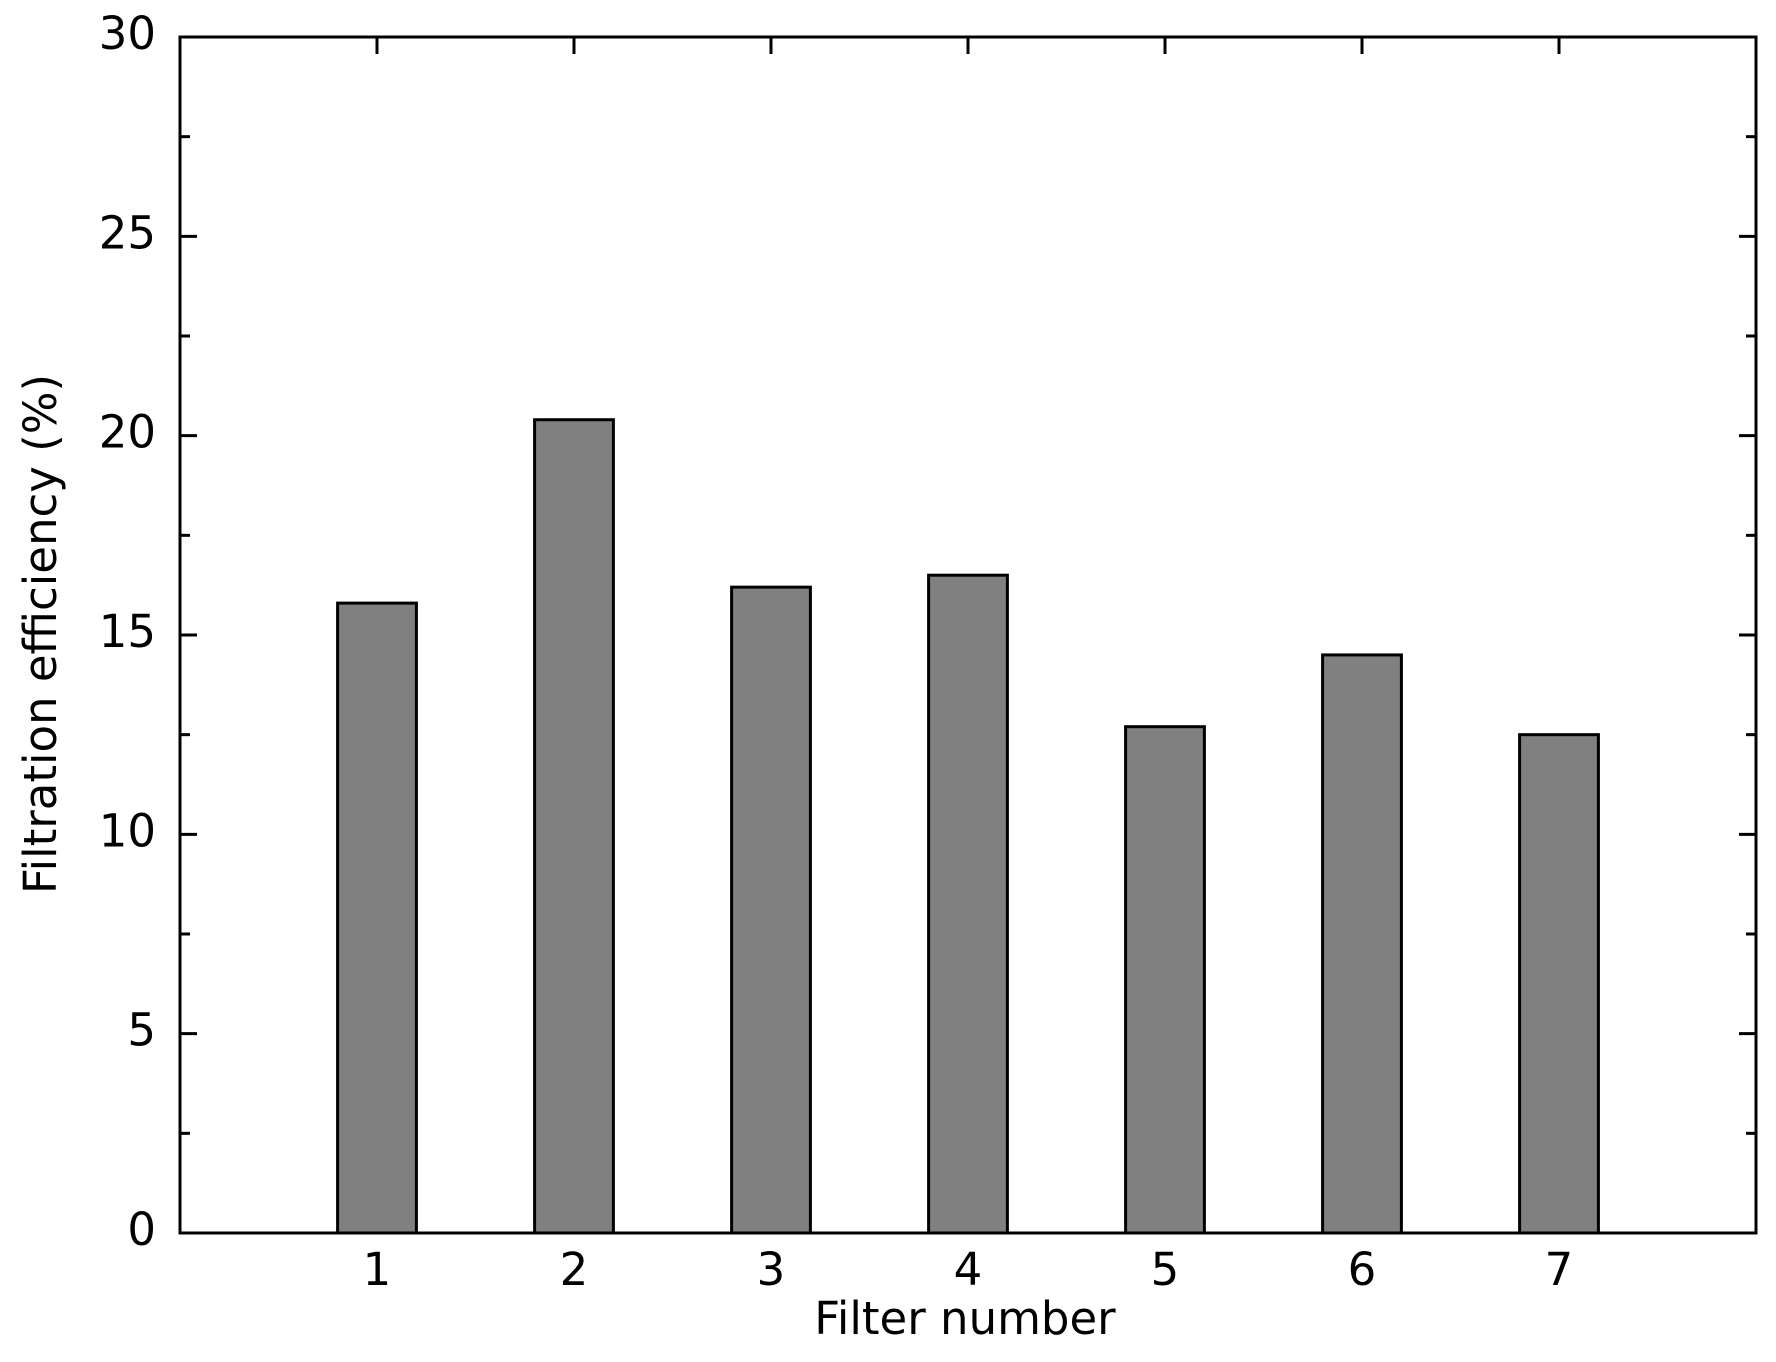 The height and width of the screenshot is (1362, 1776). Describe the element at coordinates (968, 1269) in the screenshot. I see `x-tick-label: 4` at that location.